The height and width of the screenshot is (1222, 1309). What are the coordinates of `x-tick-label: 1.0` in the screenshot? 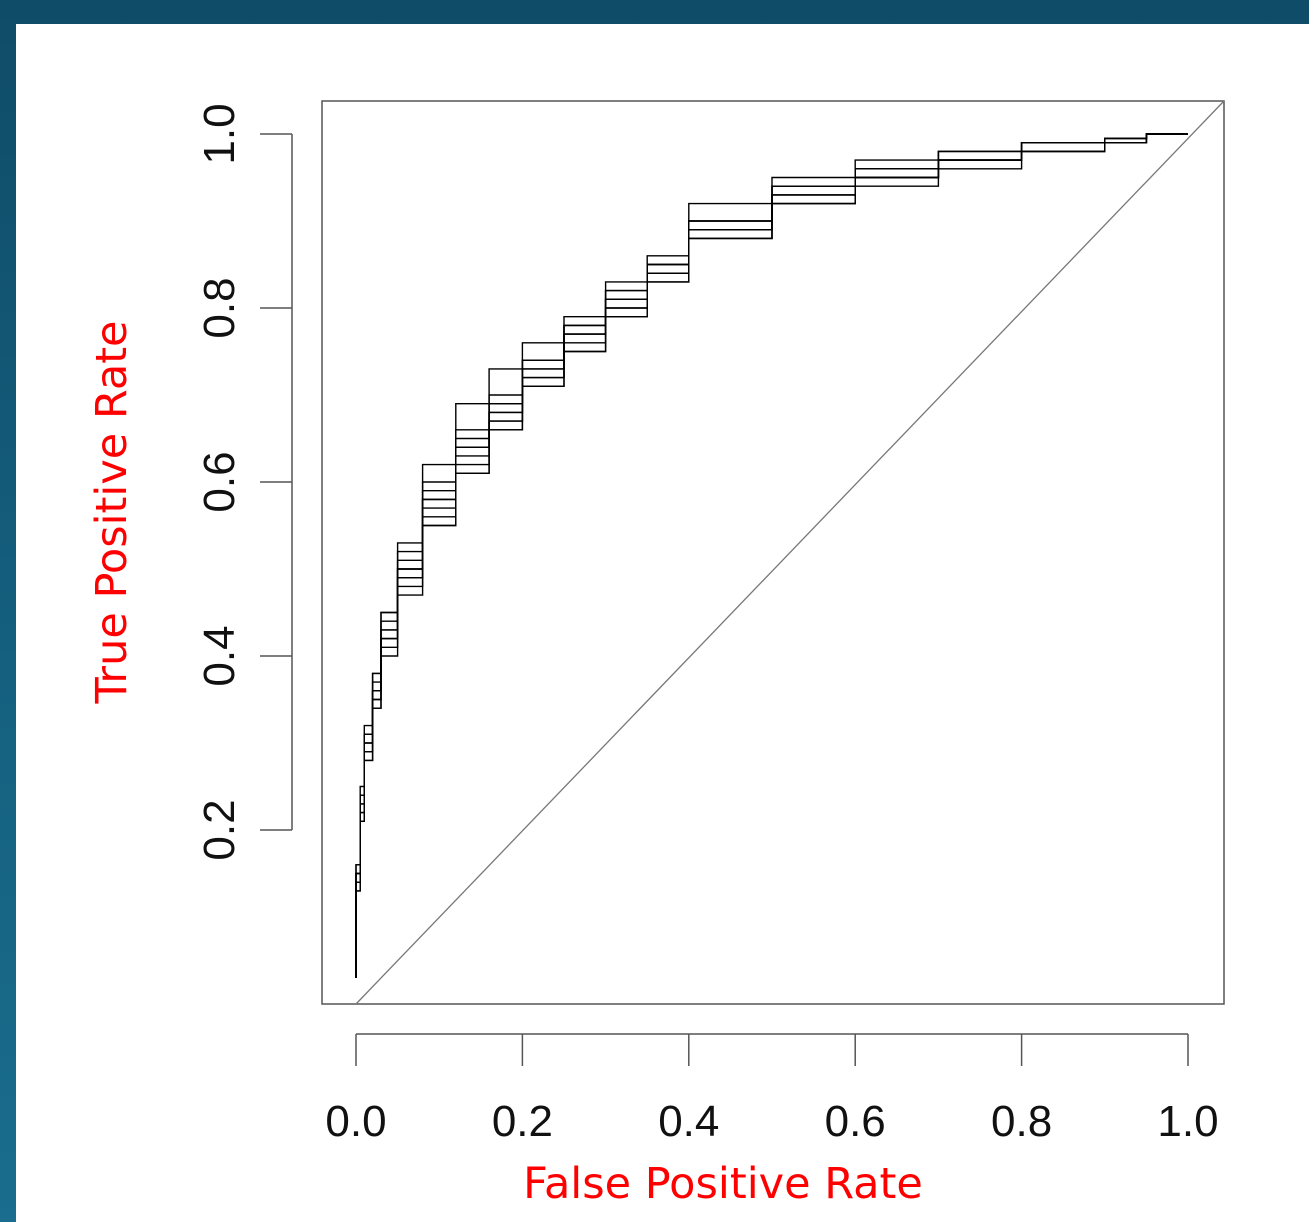 It's located at (1187, 1121).